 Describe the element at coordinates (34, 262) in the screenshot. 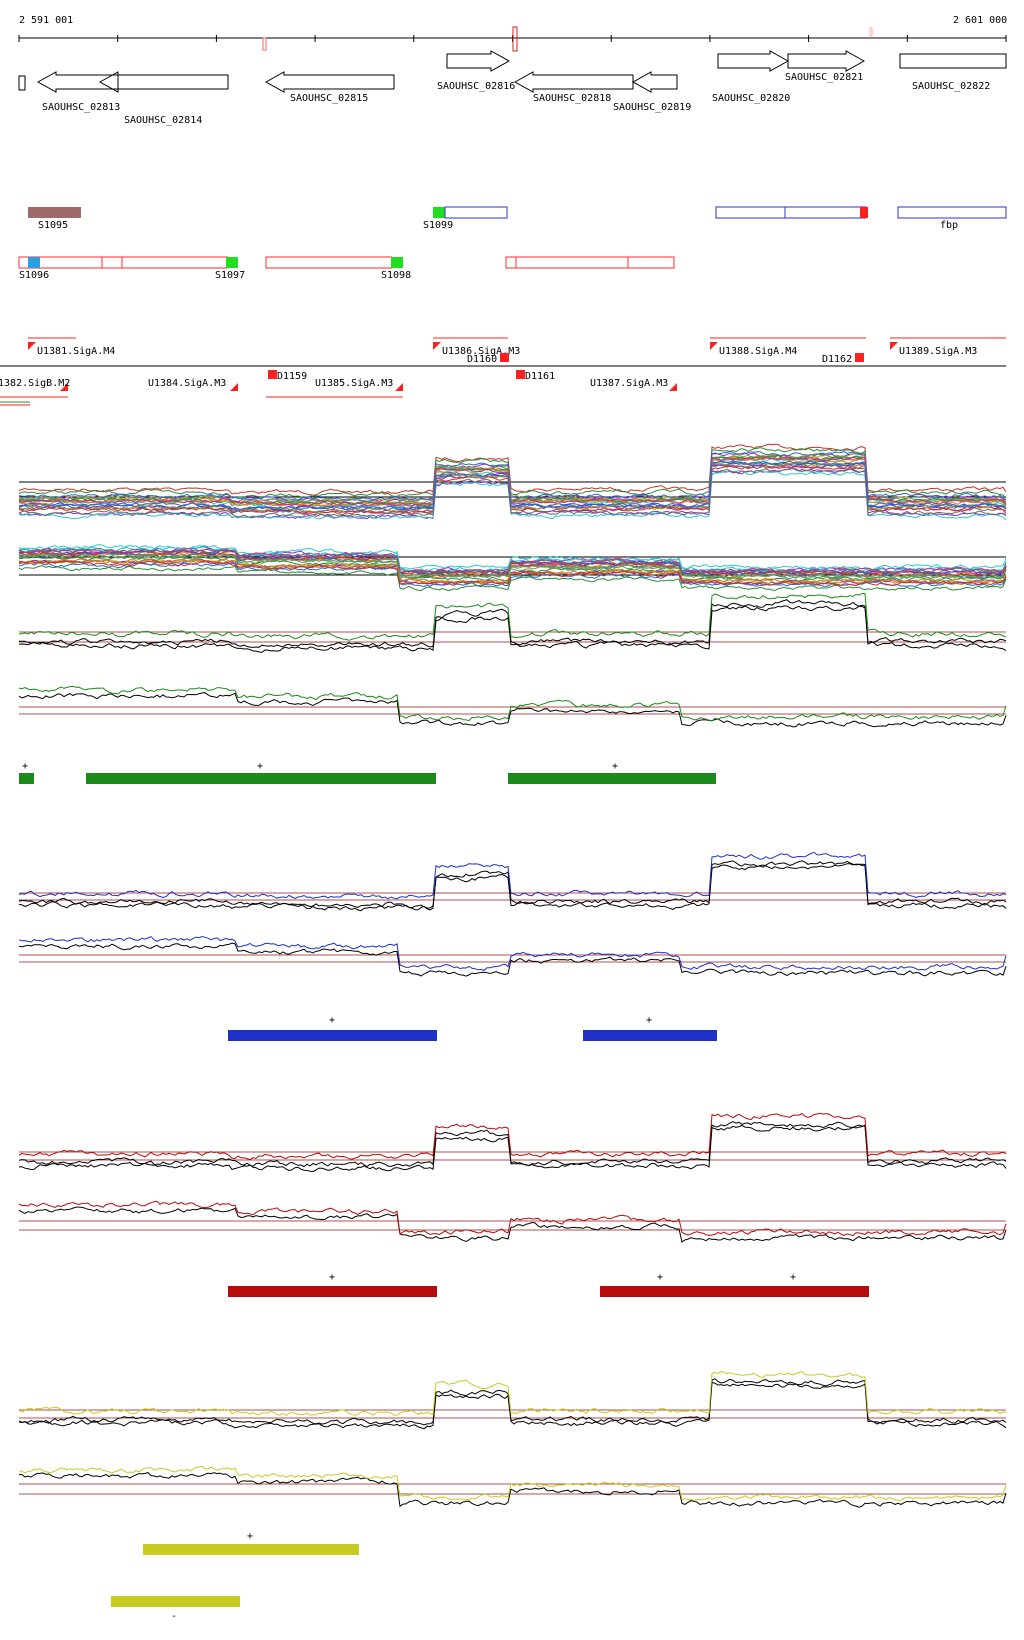

I see `s1096-marker` at that location.